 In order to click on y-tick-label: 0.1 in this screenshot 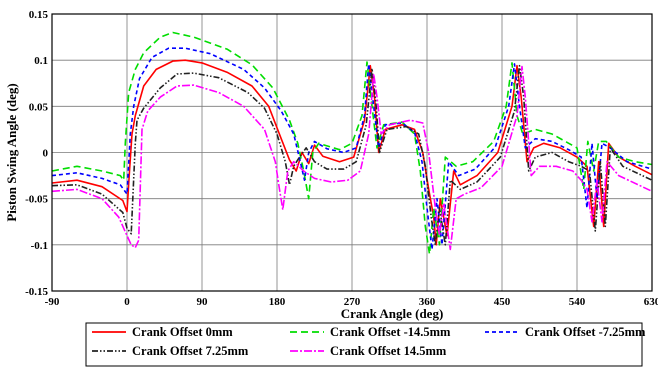, I will do `click(41, 61)`.